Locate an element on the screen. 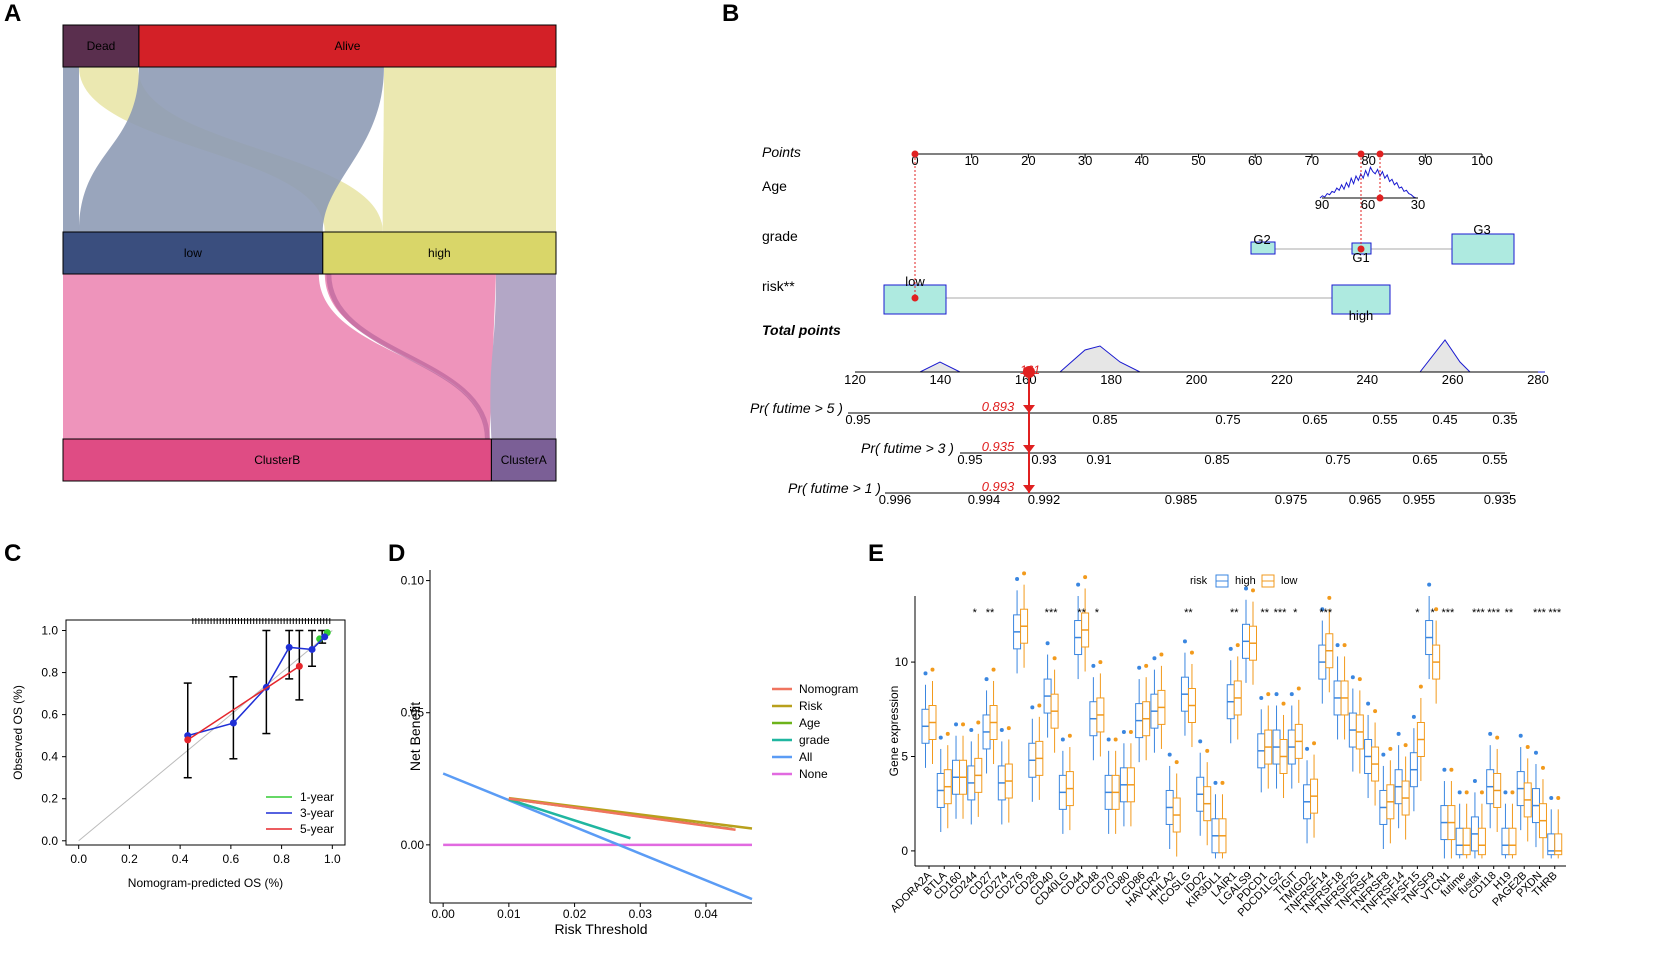 The height and width of the screenshot is (978, 1666). points-tick-label: 100 is located at coordinates (1482, 160).